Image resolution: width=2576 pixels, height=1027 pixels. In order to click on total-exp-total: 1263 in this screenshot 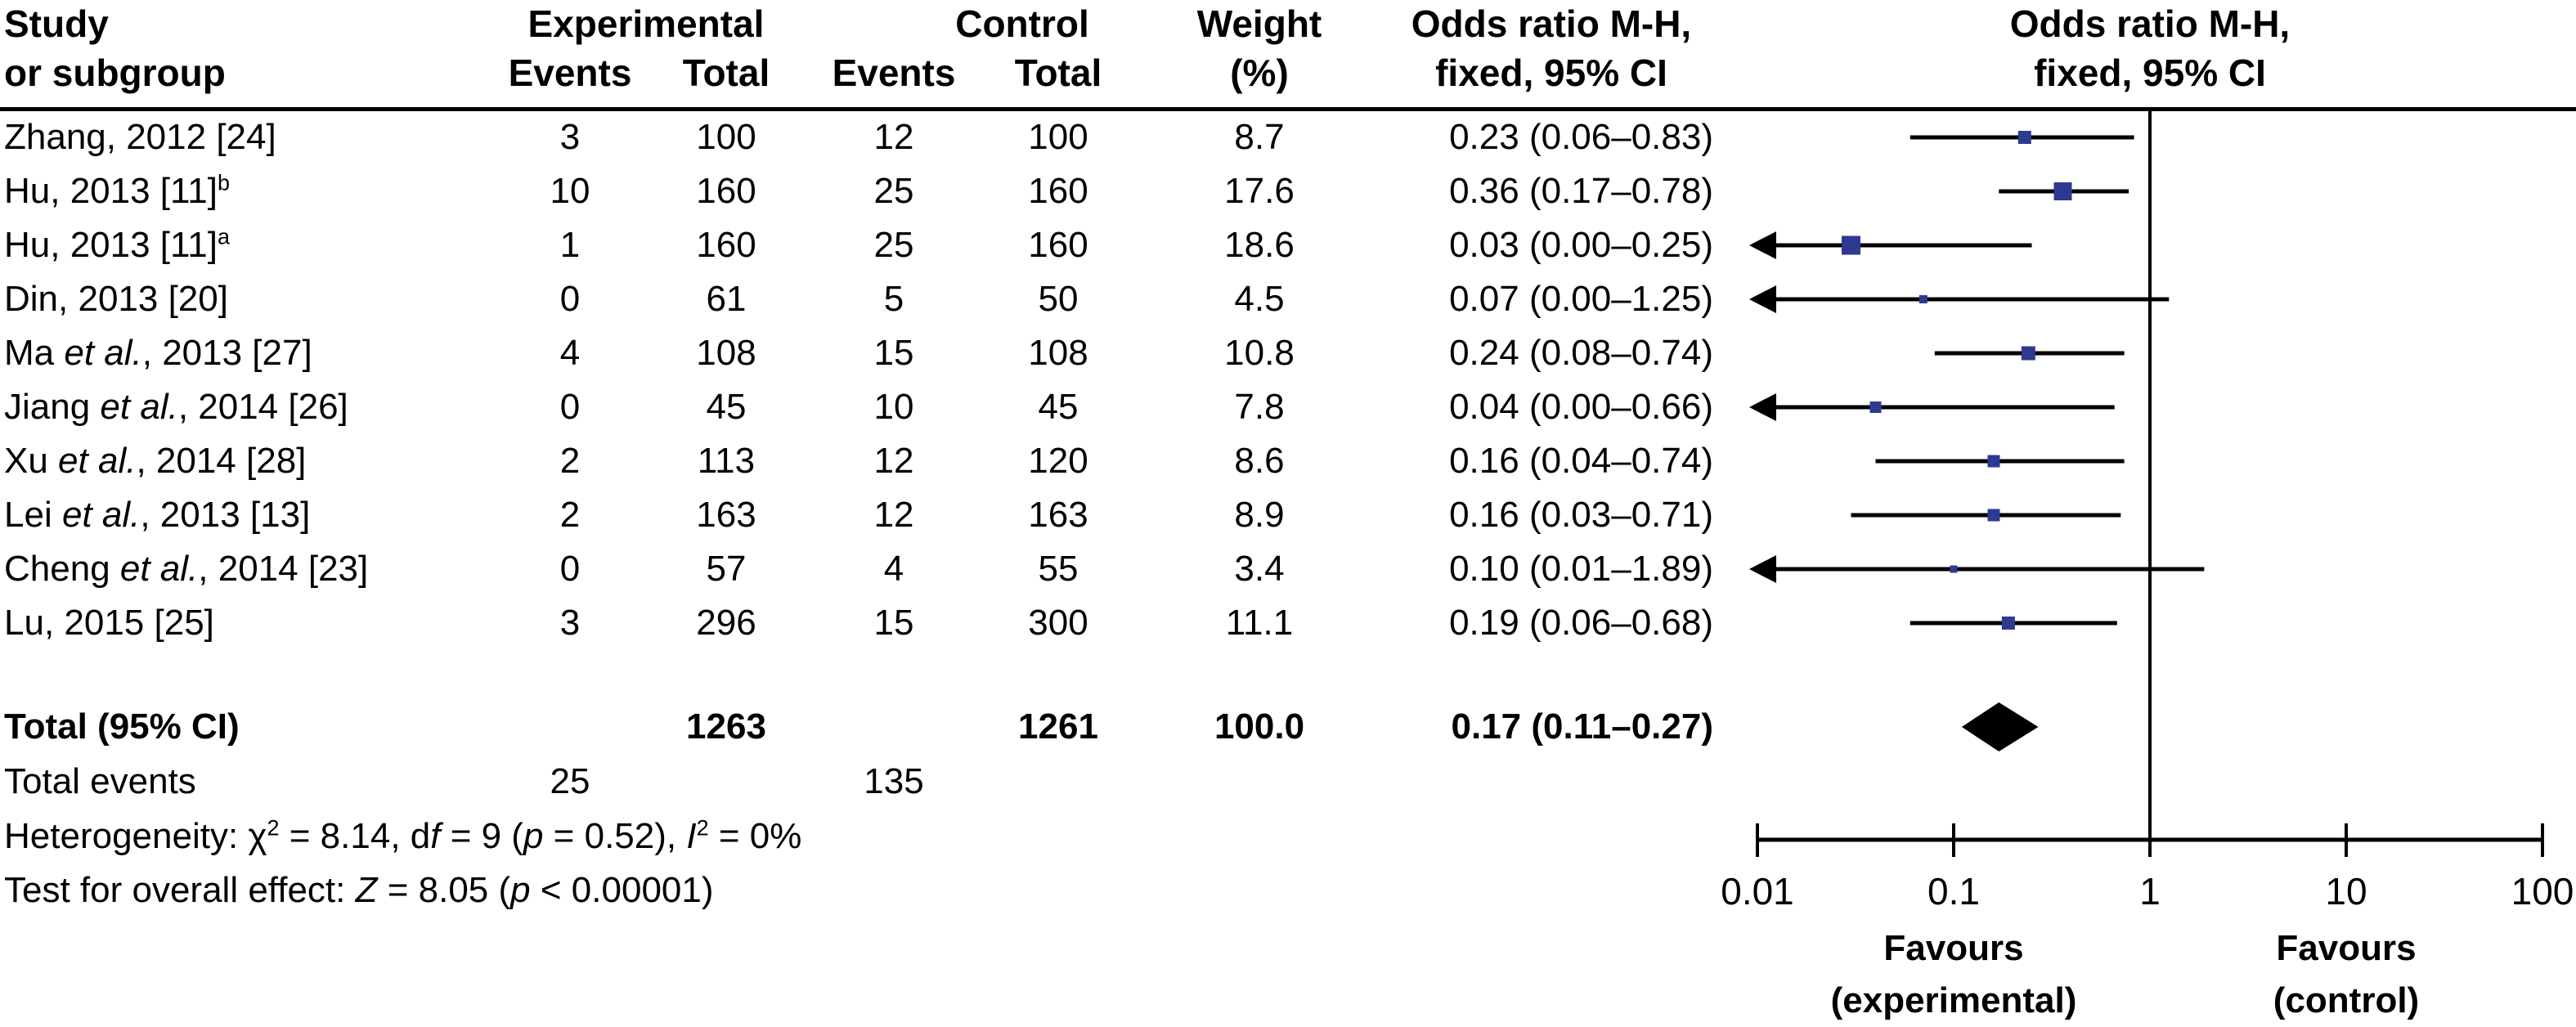, I will do `click(726, 726)`.